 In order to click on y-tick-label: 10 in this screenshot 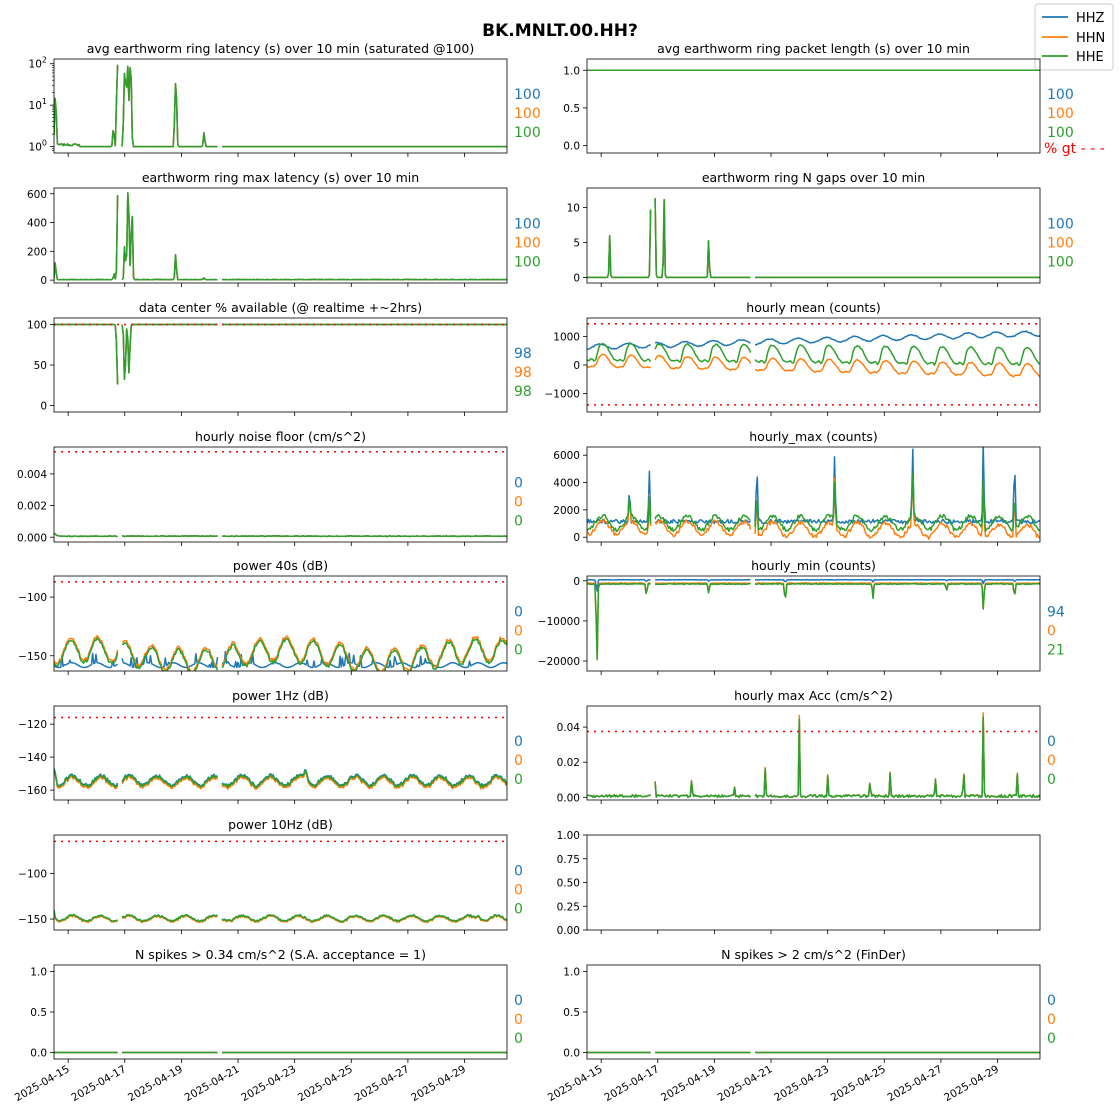, I will do `click(573, 209)`.